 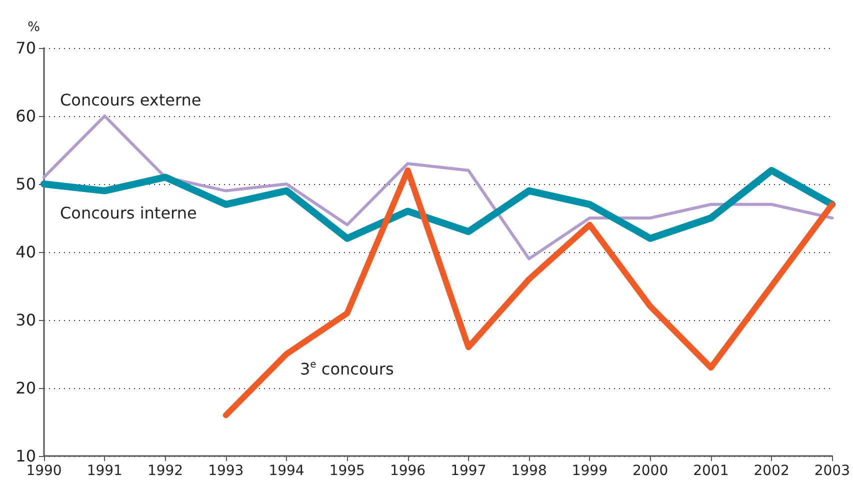 I want to click on x-tick-label: 1997, so click(x=468, y=471).